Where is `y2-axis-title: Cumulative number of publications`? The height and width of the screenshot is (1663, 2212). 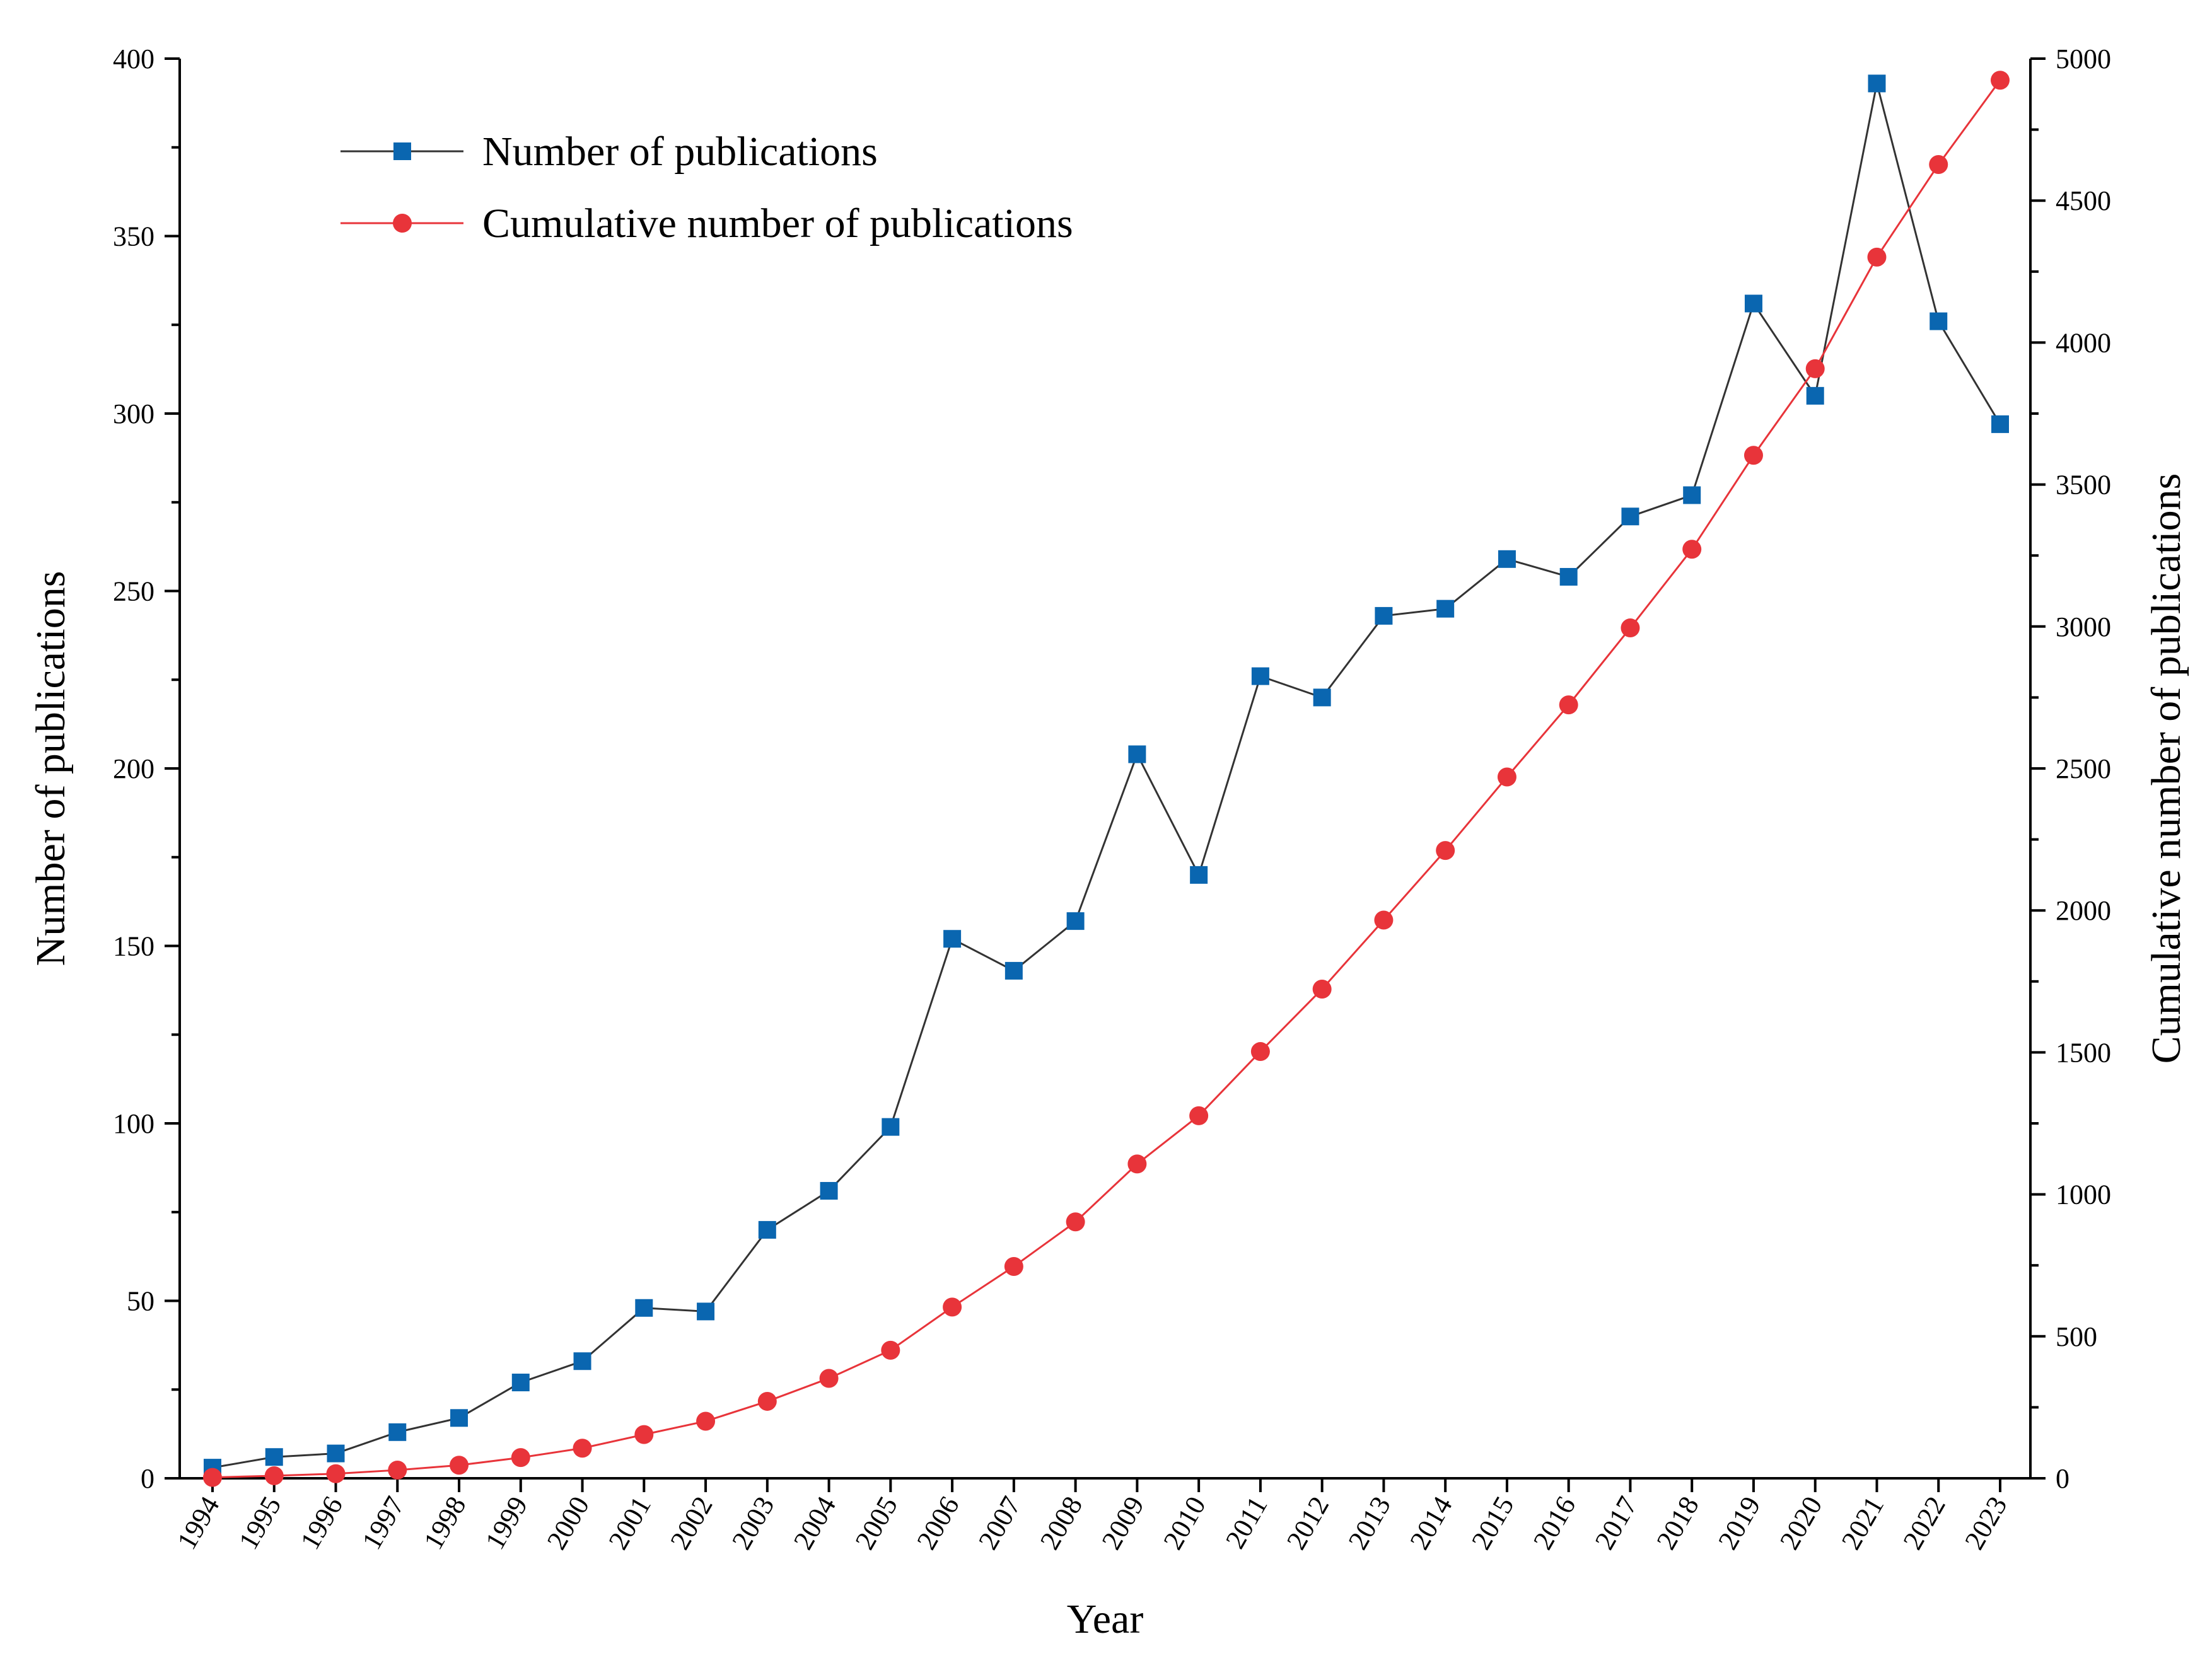
y2-axis-title: Cumulative number of publications is located at coordinates (2166, 769).